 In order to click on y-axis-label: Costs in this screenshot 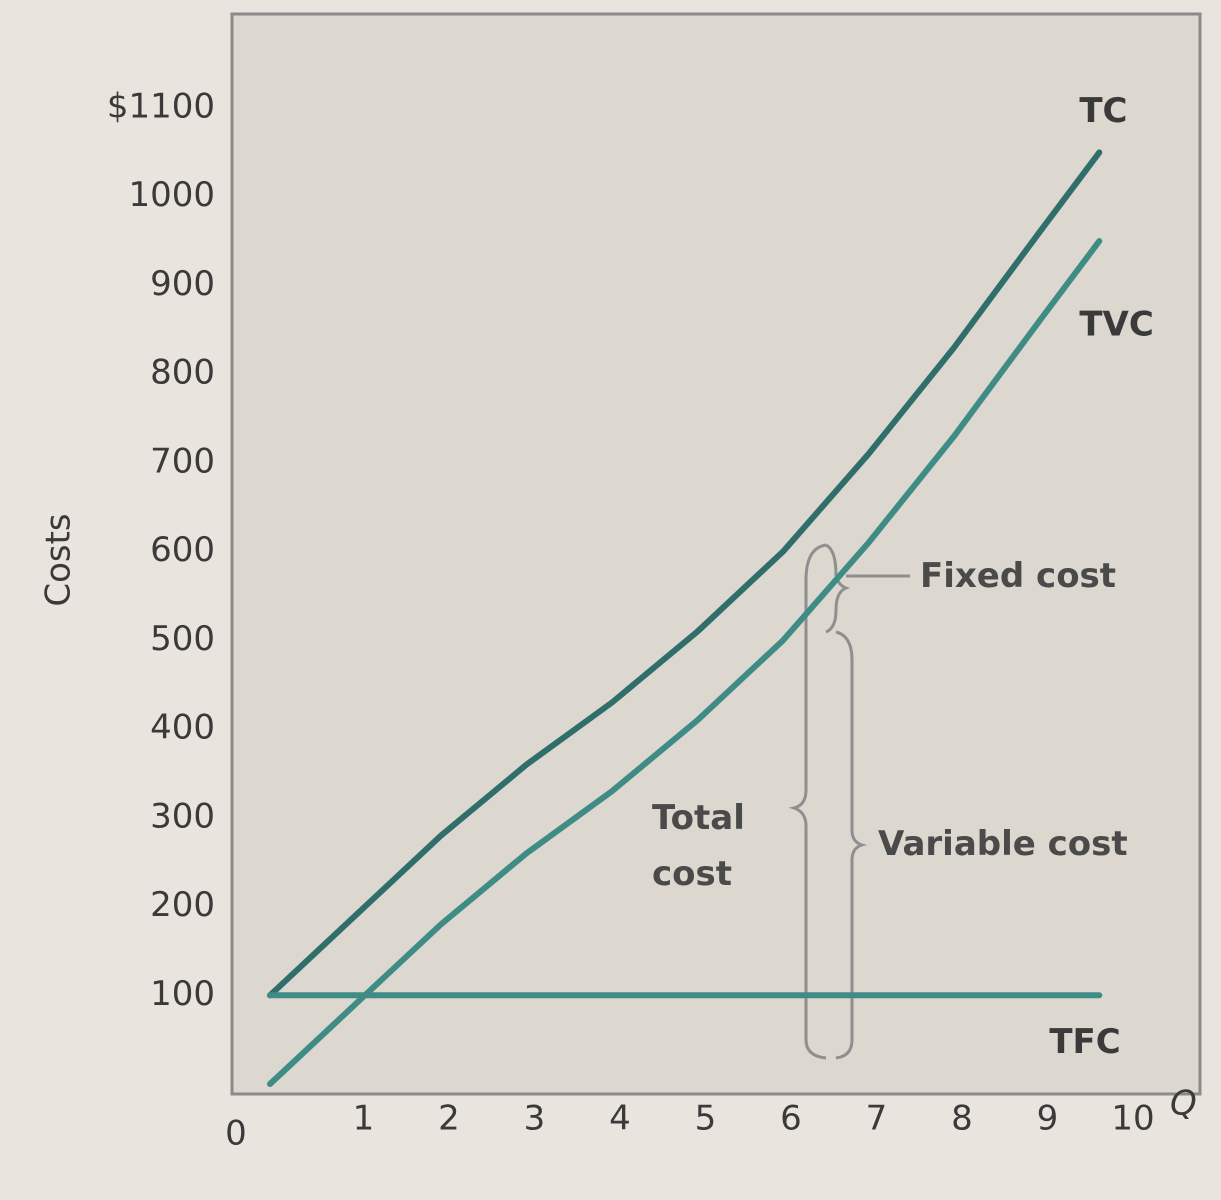, I will do `click(59, 559)`.